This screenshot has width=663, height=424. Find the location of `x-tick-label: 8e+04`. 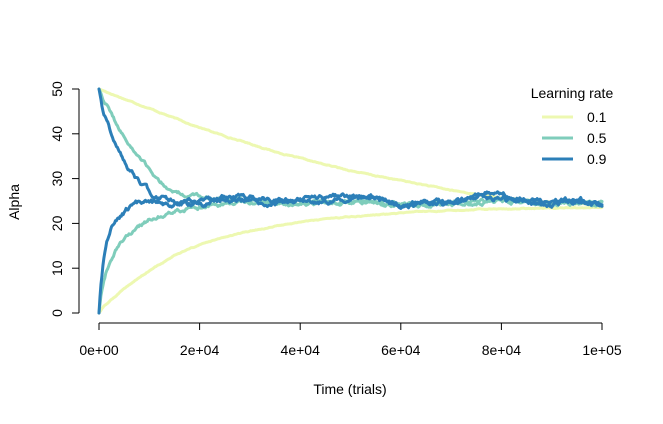

x-tick-label: 8e+04 is located at coordinates (502, 350).